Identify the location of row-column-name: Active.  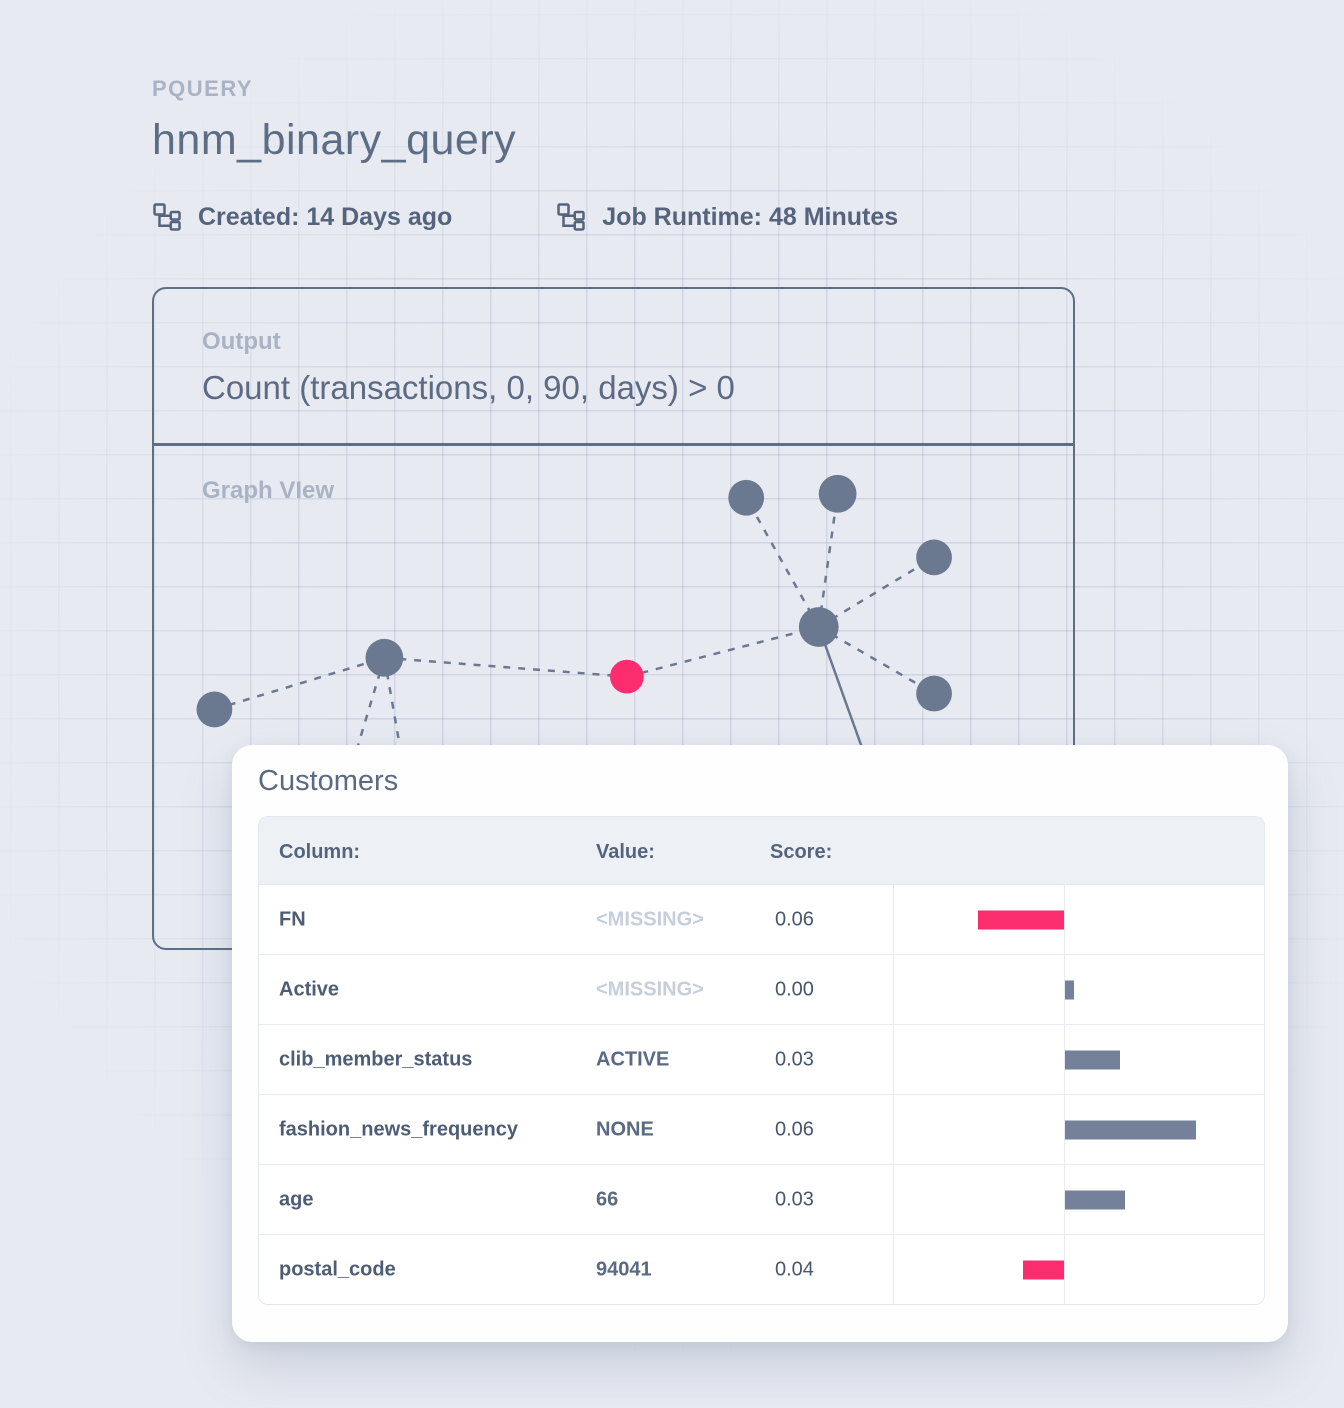
(309, 989).